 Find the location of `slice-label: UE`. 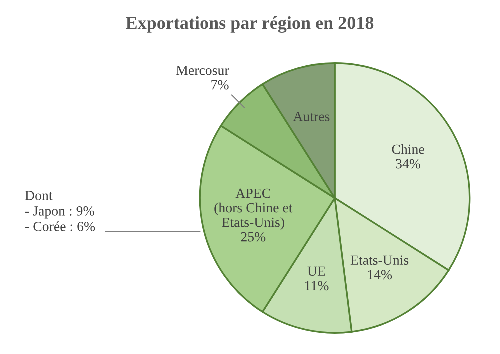

slice-label: UE is located at coordinates (317, 271).